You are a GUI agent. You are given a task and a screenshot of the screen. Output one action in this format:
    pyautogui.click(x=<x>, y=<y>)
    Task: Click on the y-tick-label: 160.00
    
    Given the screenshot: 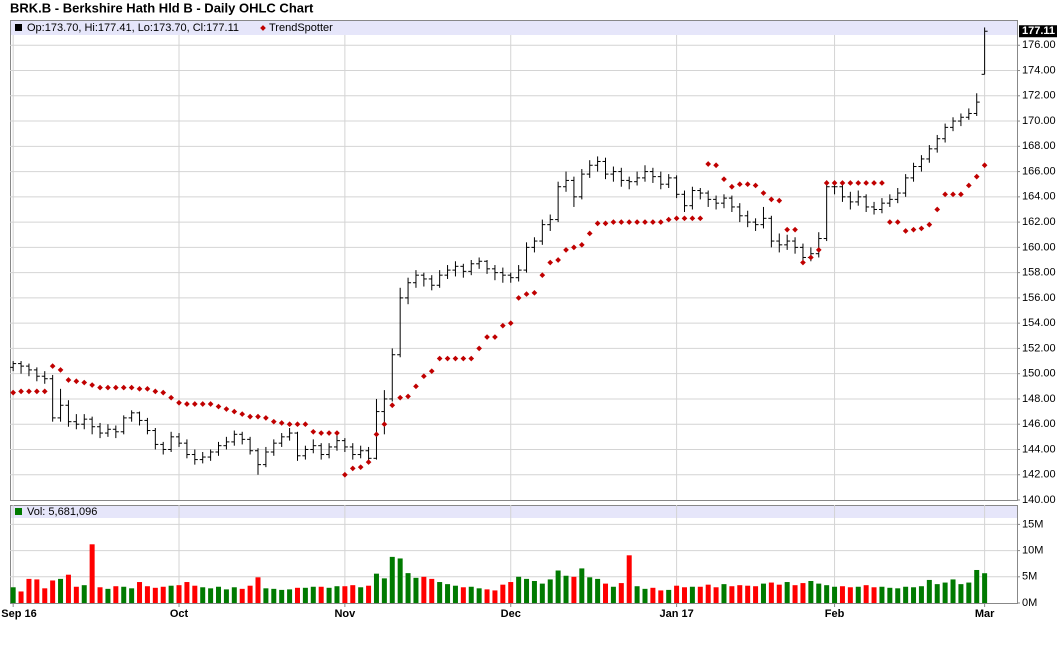 What is the action you would take?
    pyautogui.click(x=1039, y=247)
    